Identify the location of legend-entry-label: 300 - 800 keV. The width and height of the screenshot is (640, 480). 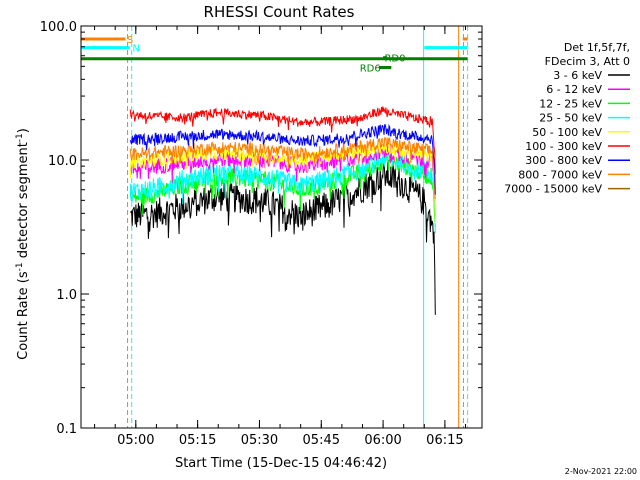
(563, 160).